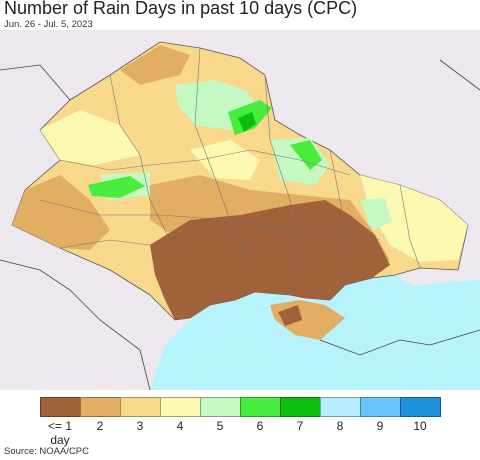  Describe the element at coordinates (220, 426) in the screenshot. I see `legend-label: 5` at that location.